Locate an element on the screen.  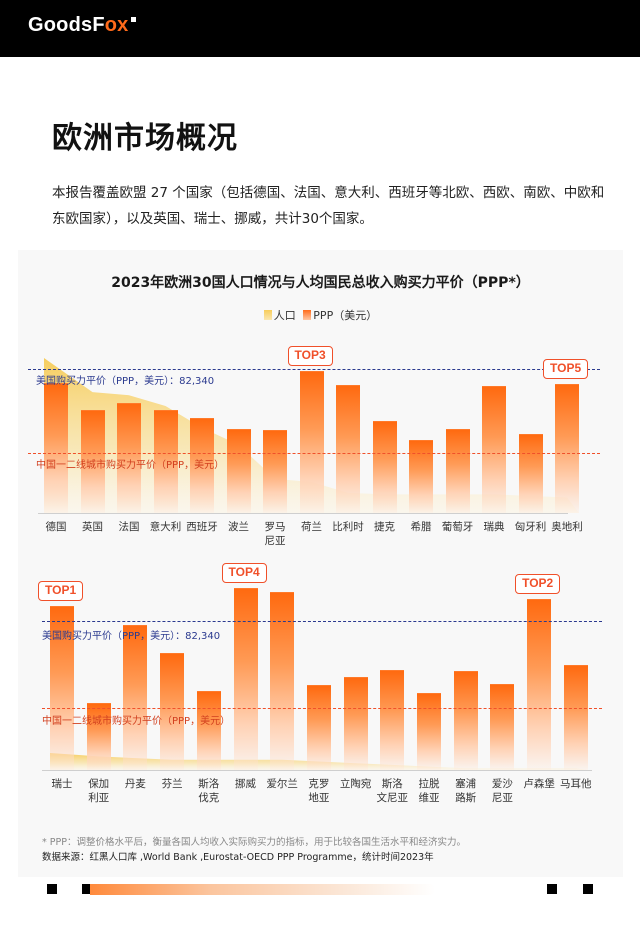
top-rank-badge: TOP1 is located at coordinates (61, 591).